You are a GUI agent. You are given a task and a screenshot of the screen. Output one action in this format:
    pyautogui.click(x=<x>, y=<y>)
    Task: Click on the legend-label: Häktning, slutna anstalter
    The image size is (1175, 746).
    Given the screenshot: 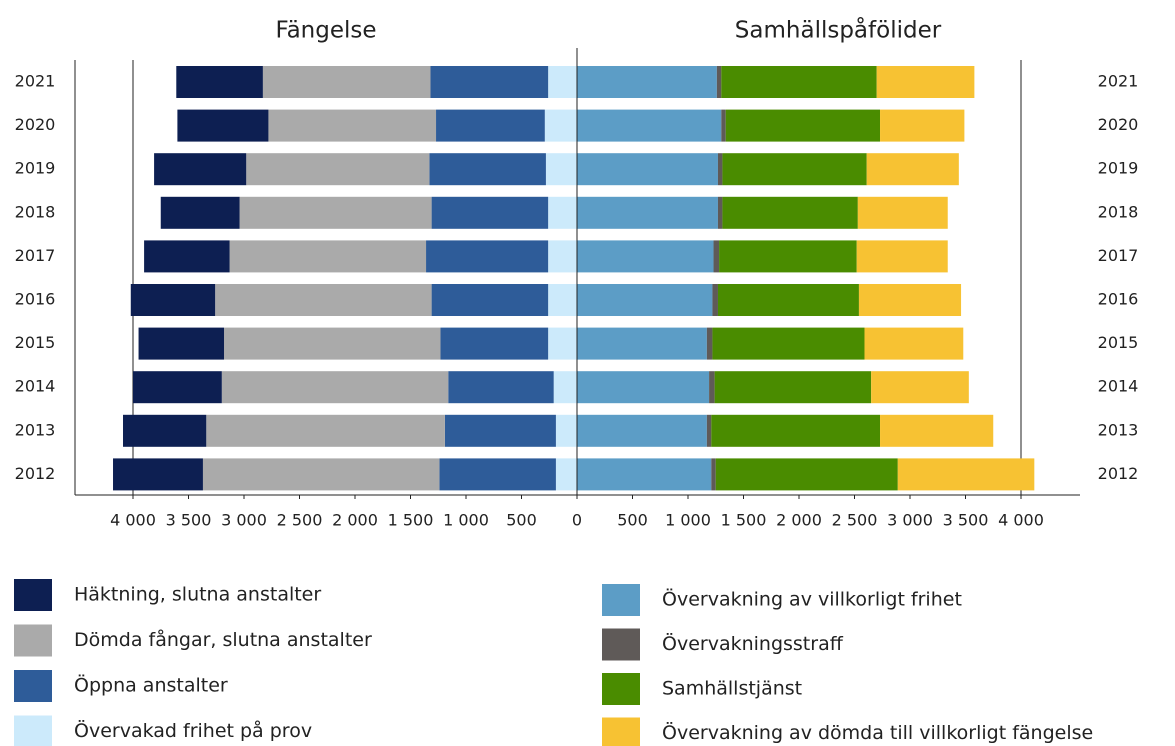 What is the action you would take?
    pyautogui.click(x=197, y=595)
    